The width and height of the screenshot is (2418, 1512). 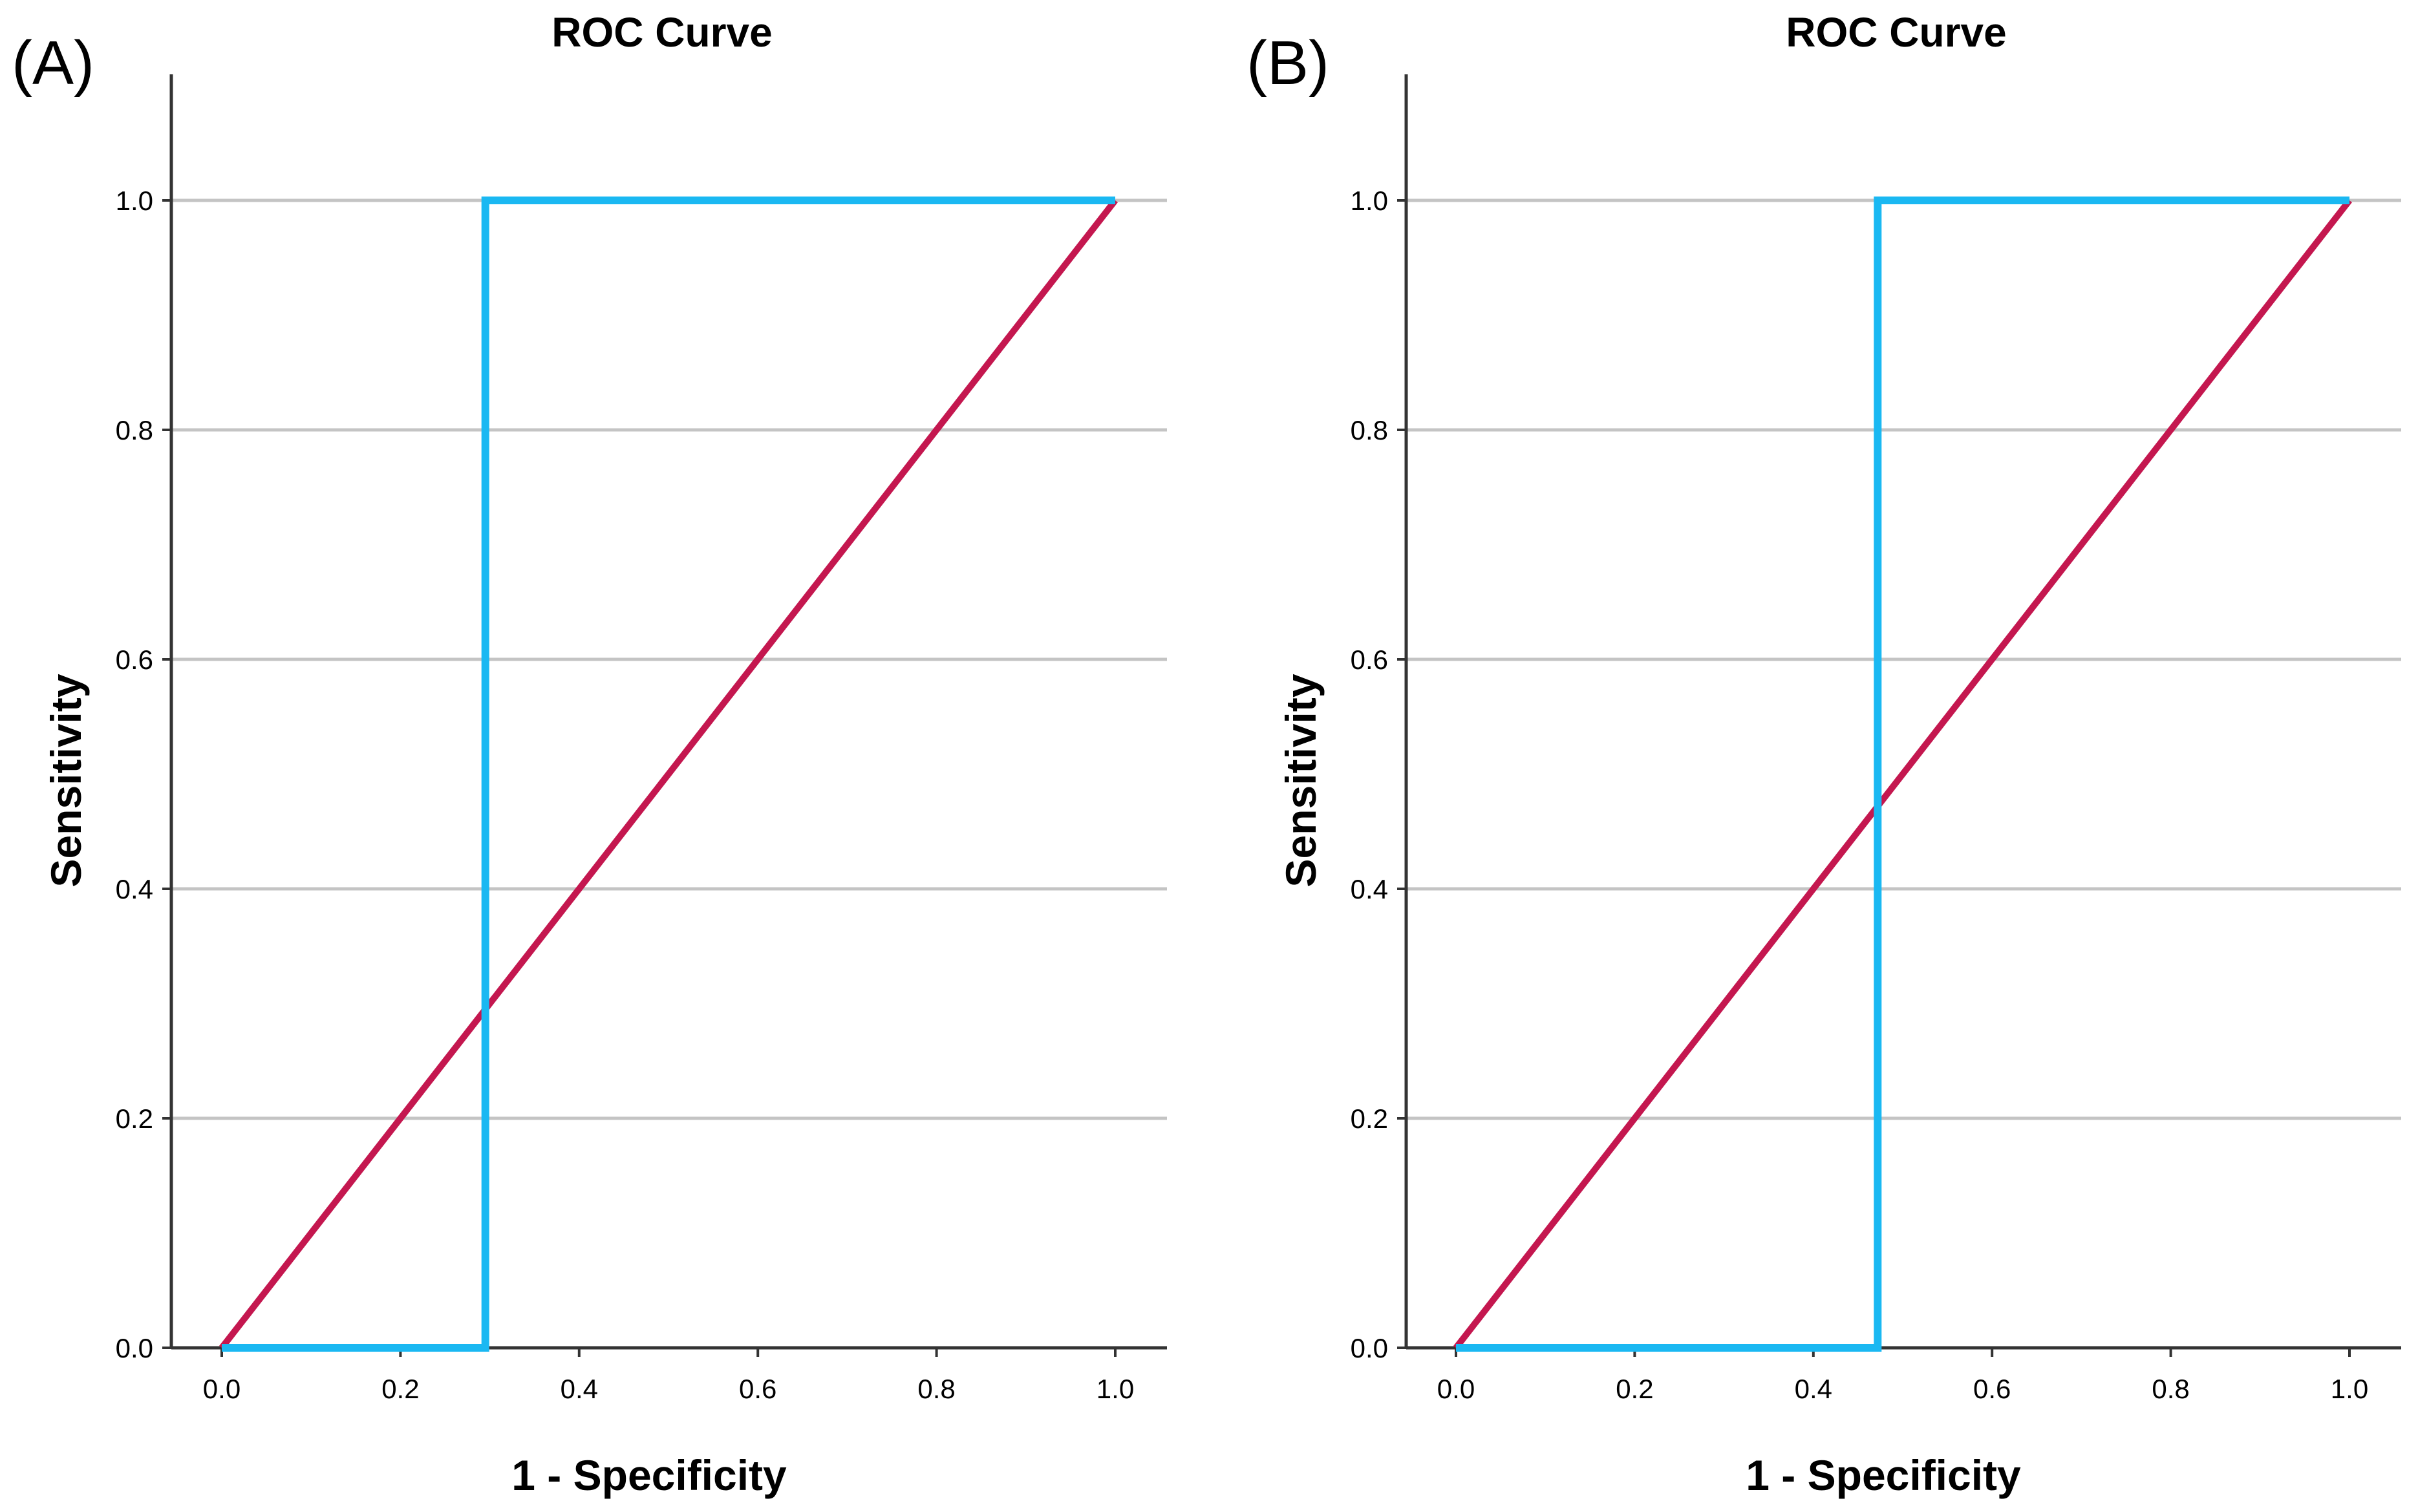 I want to click on panel-label: (A), so click(x=53, y=63).